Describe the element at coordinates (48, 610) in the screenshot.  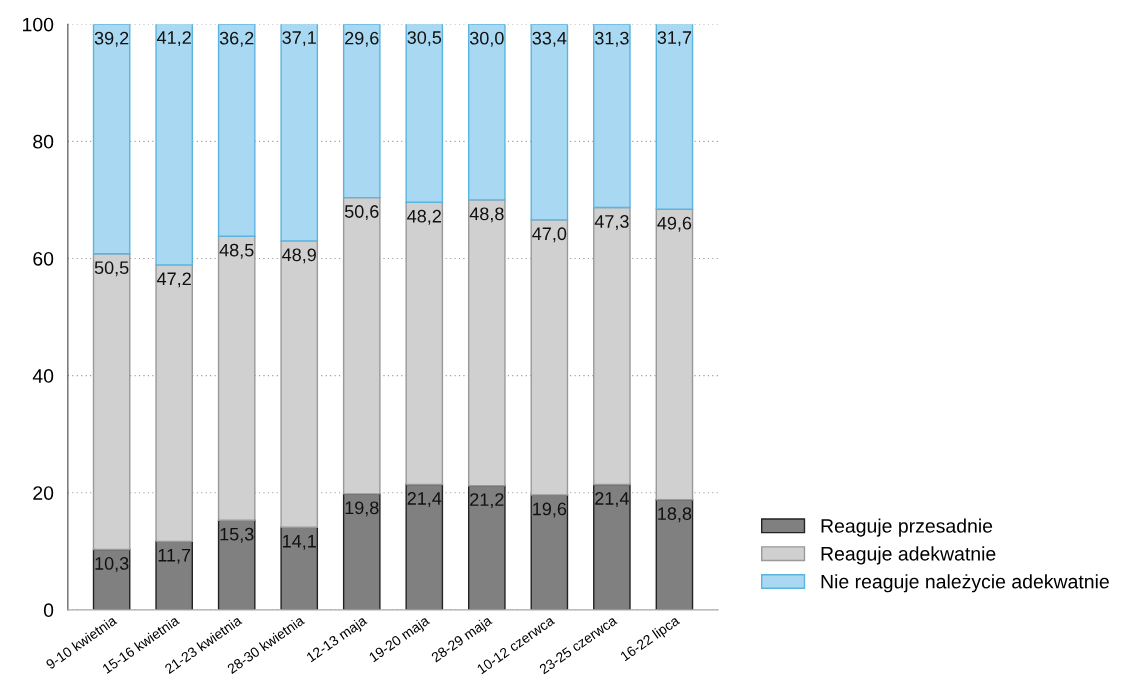
I see `y-tick-label: 0` at that location.